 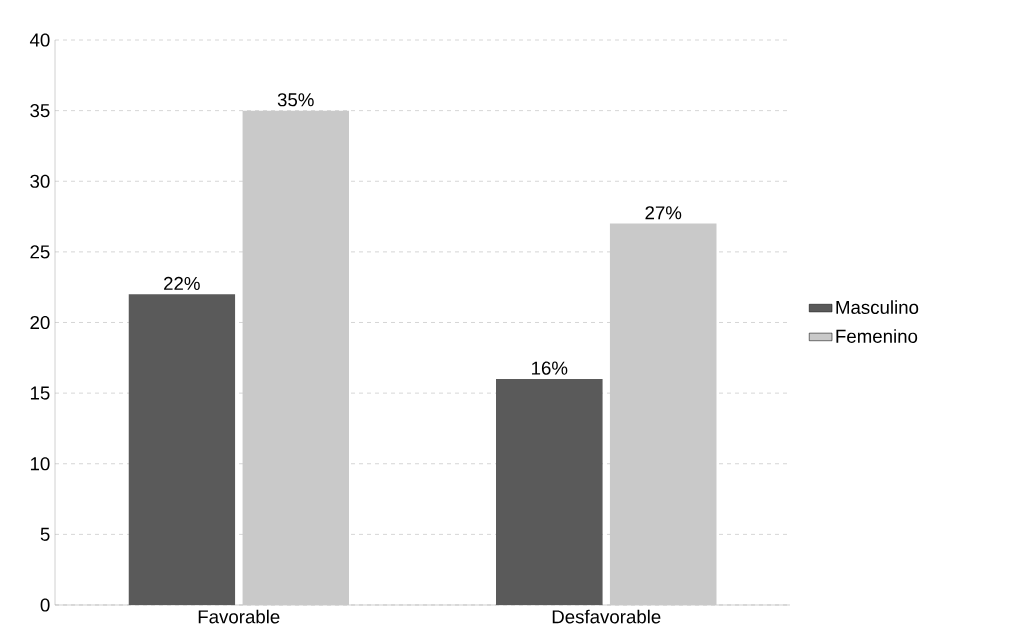 What do you see at coordinates (550, 368) in the screenshot?
I see `data-label: 16%` at bounding box center [550, 368].